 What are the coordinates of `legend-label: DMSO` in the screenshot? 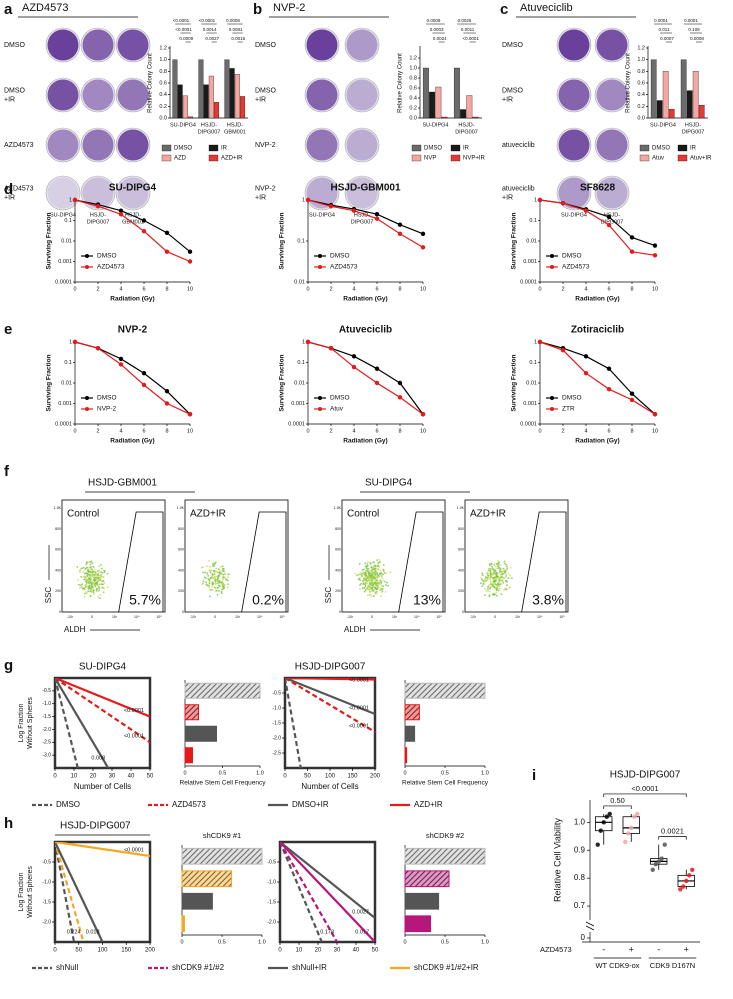 It's located at (68, 804).